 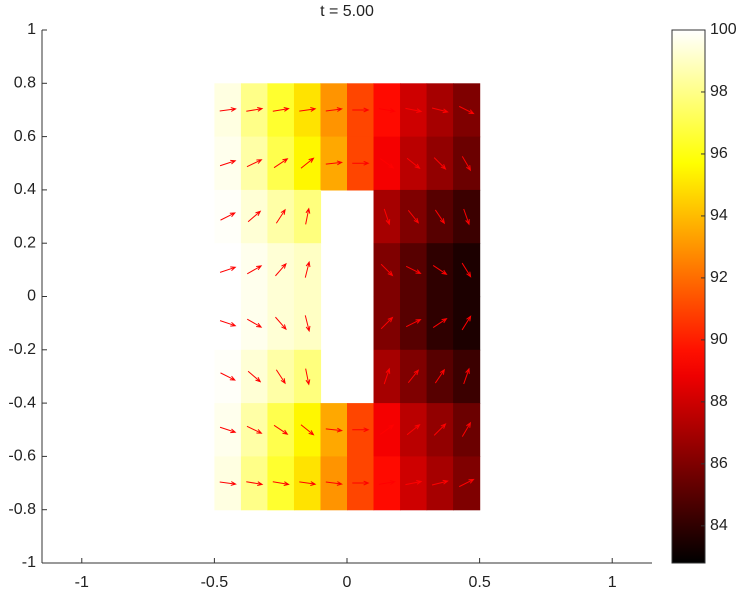 What do you see at coordinates (719, 153) in the screenshot?
I see `colorbar-tick-label: 96` at bounding box center [719, 153].